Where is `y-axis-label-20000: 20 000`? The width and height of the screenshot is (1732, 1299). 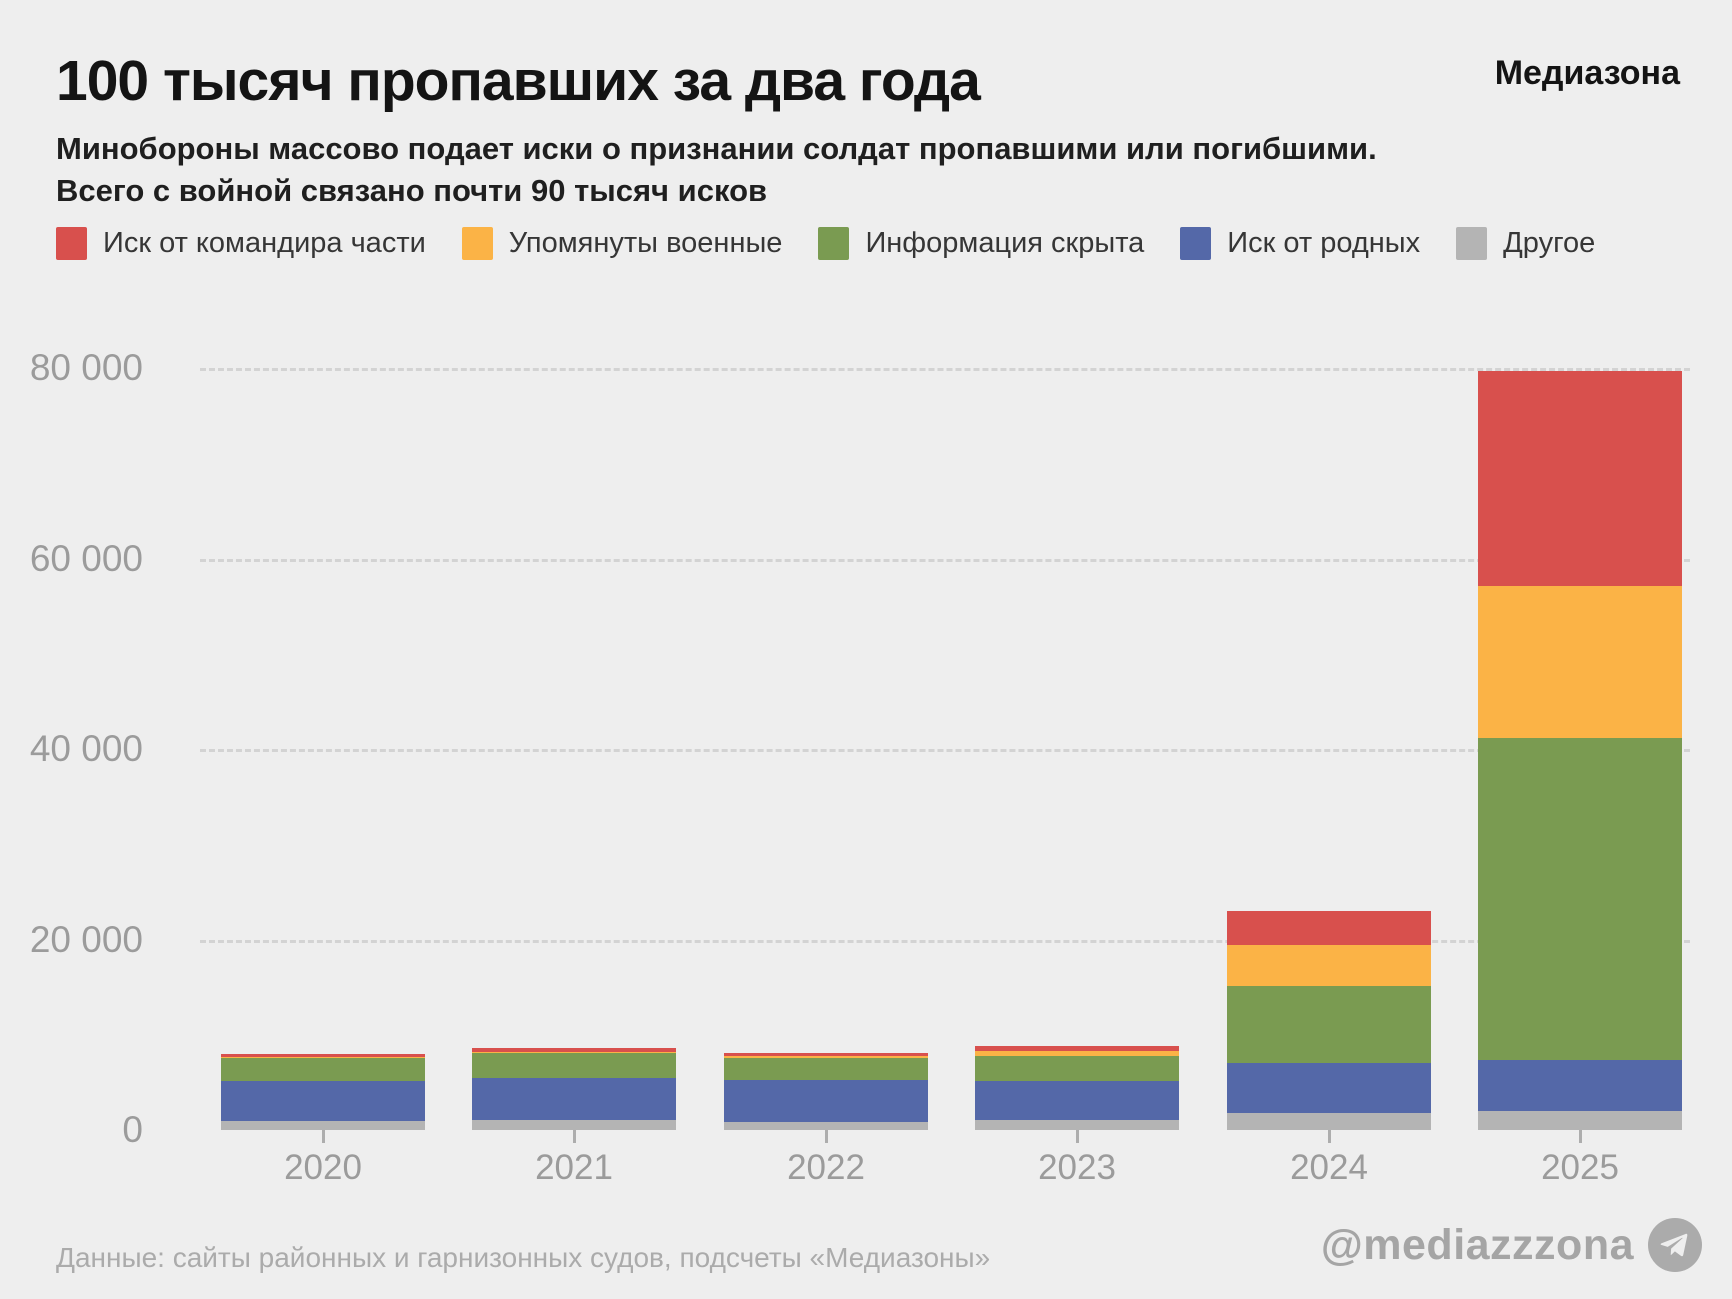
y-axis-label-20000: 20 000 is located at coordinates (86, 939).